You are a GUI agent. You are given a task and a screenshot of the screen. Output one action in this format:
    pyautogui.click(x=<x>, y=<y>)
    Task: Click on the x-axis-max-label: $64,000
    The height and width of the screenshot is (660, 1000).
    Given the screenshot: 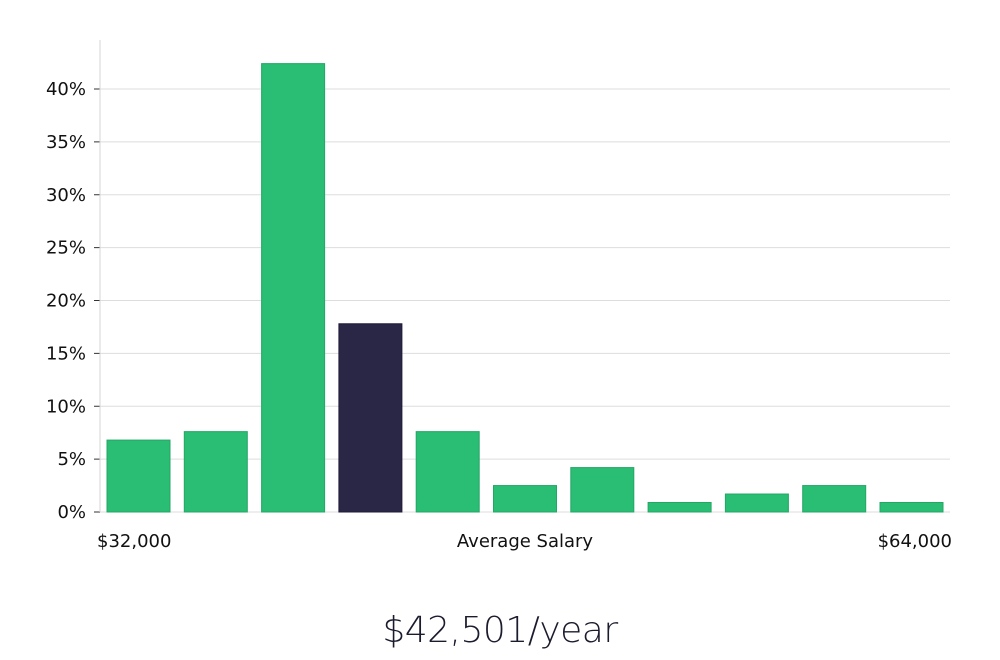 What is the action you would take?
    pyautogui.click(x=915, y=541)
    